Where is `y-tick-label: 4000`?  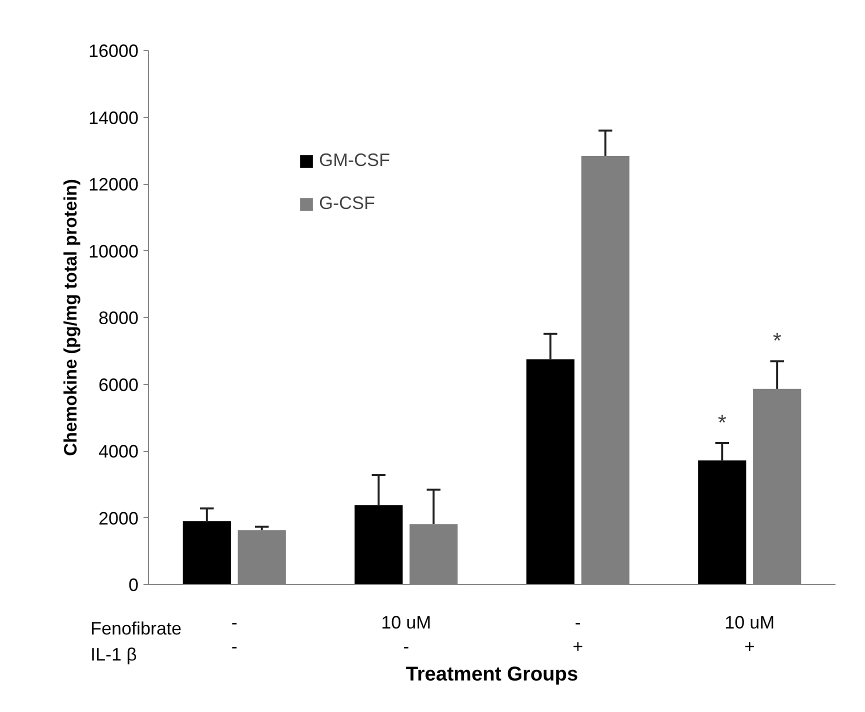 y-tick-label: 4000 is located at coordinates (118, 452).